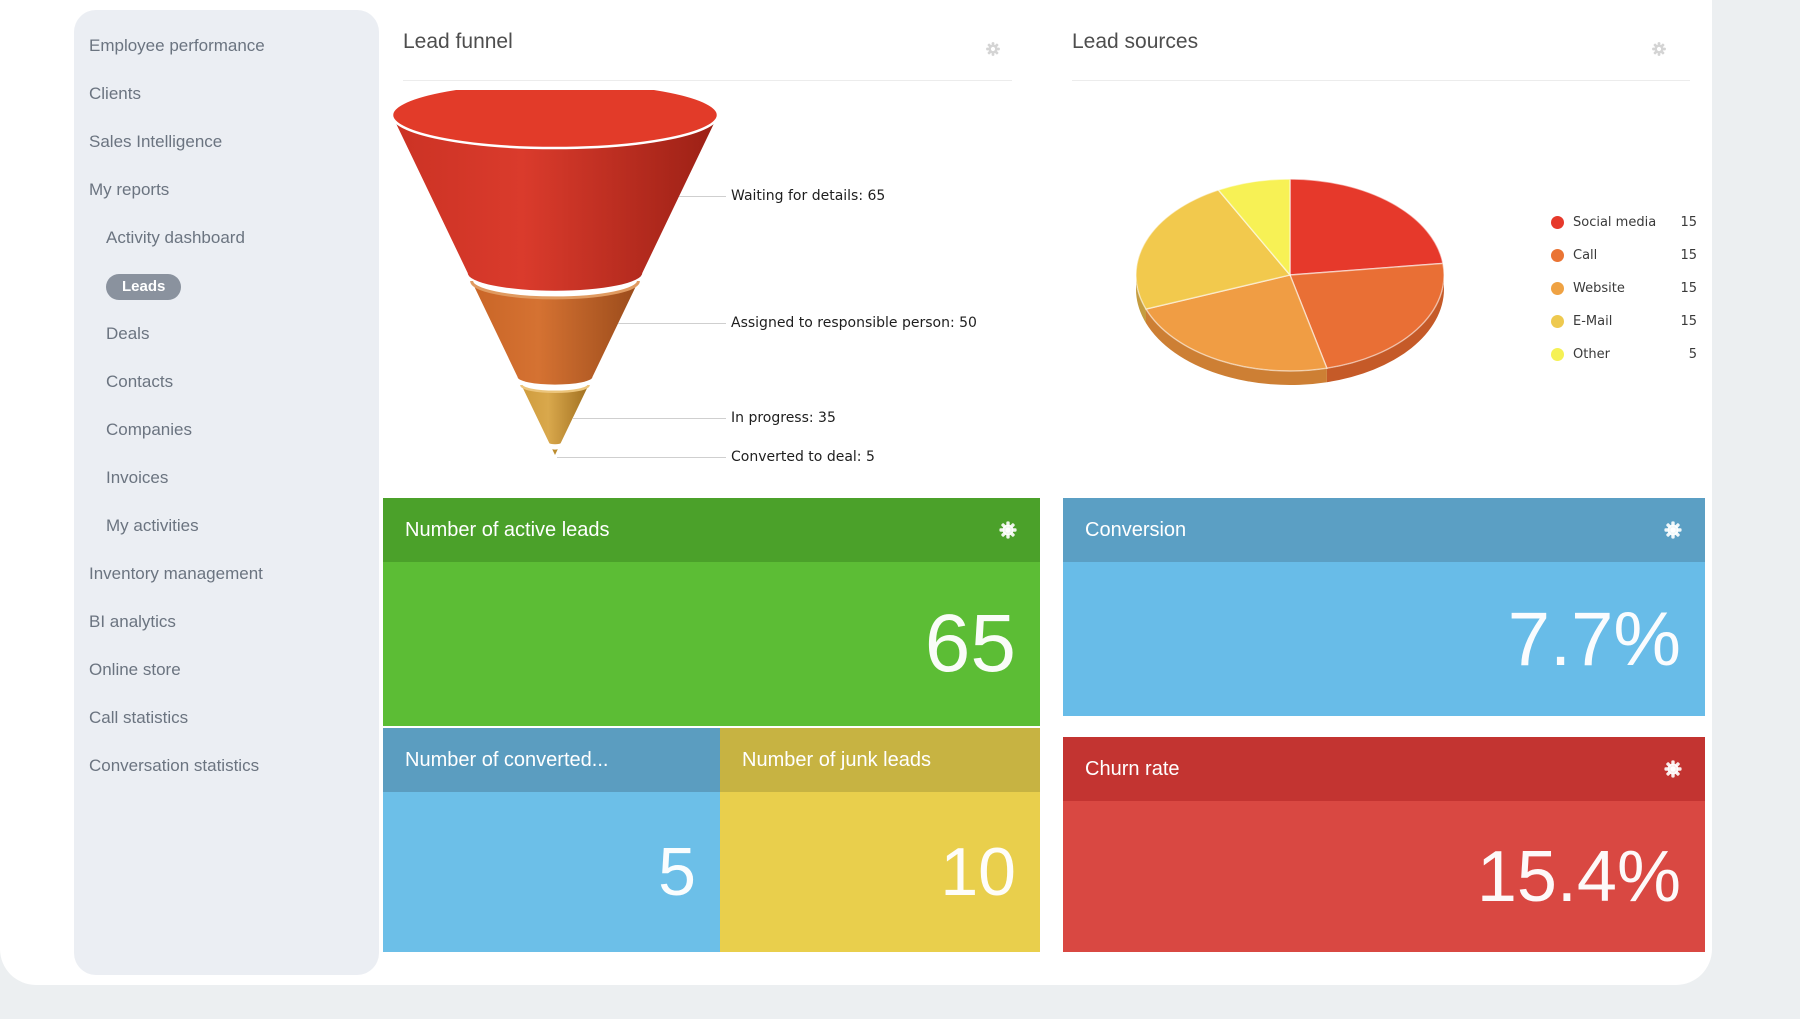 This screenshot has height=1019, width=1800. I want to click on tile-title: Number of active leads, so click(507, 529).